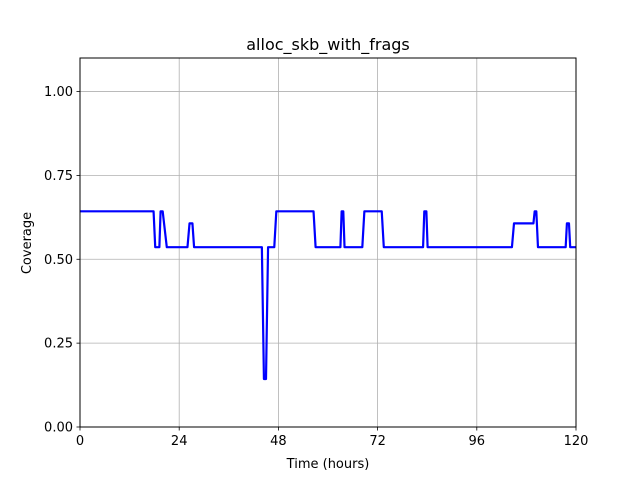 This screenshot has height=480, width=640. Describe the element at coordinates (58, 428) in the screenshot. I see `y-tick-label: 0.00` at that location.